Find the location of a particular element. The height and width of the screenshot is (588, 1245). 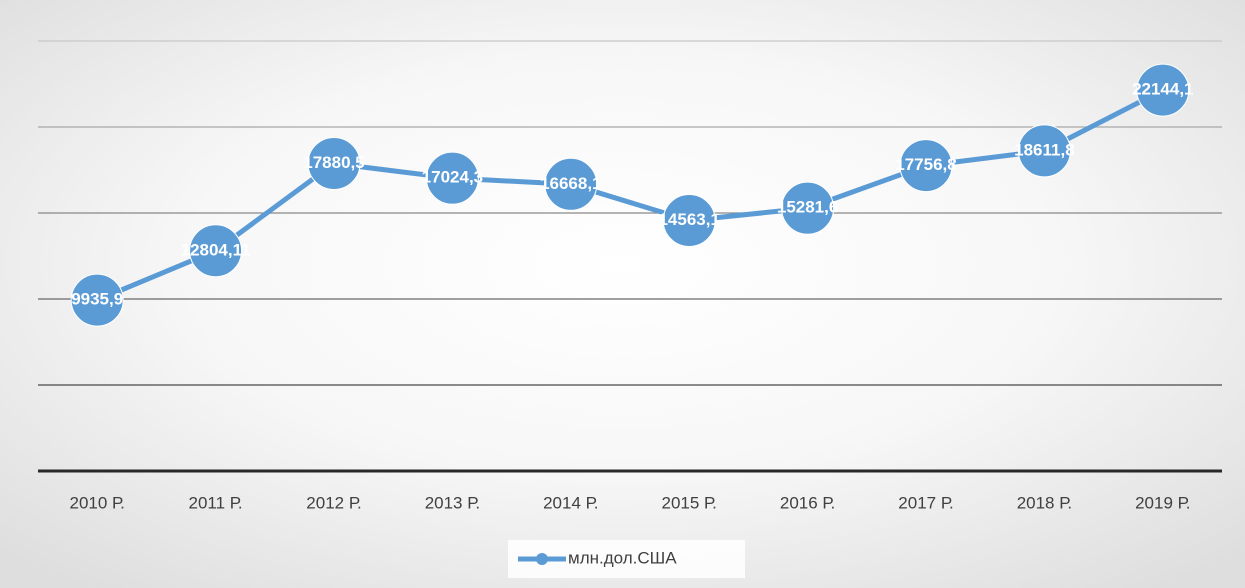

data-label: 9935,9 is located at coordinates (97, 299).